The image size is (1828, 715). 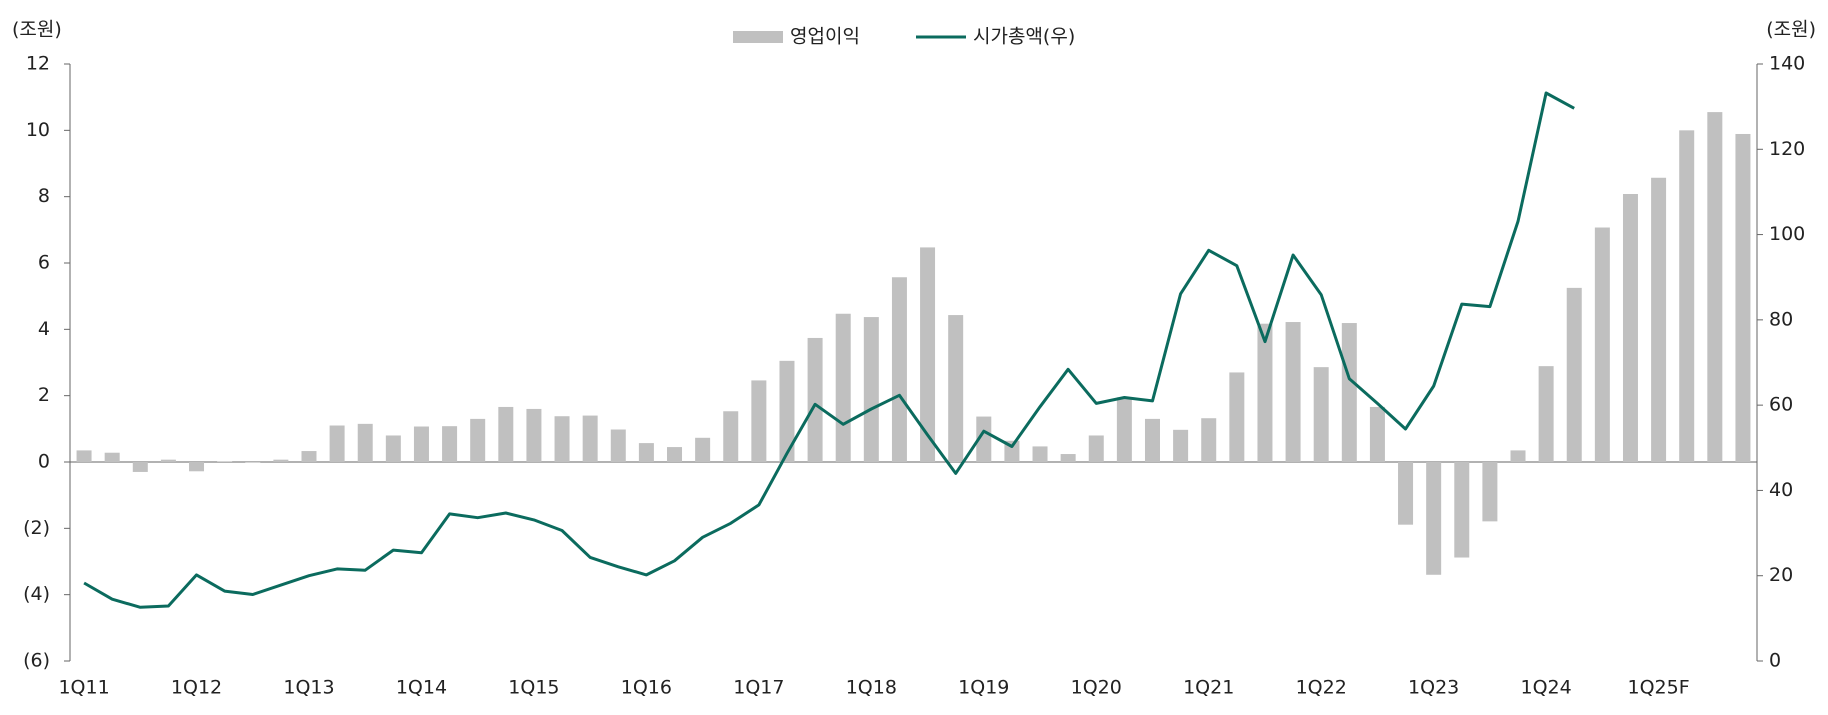 I want to click on x-tick-label: 1Q11, so click(x=83, y=688).